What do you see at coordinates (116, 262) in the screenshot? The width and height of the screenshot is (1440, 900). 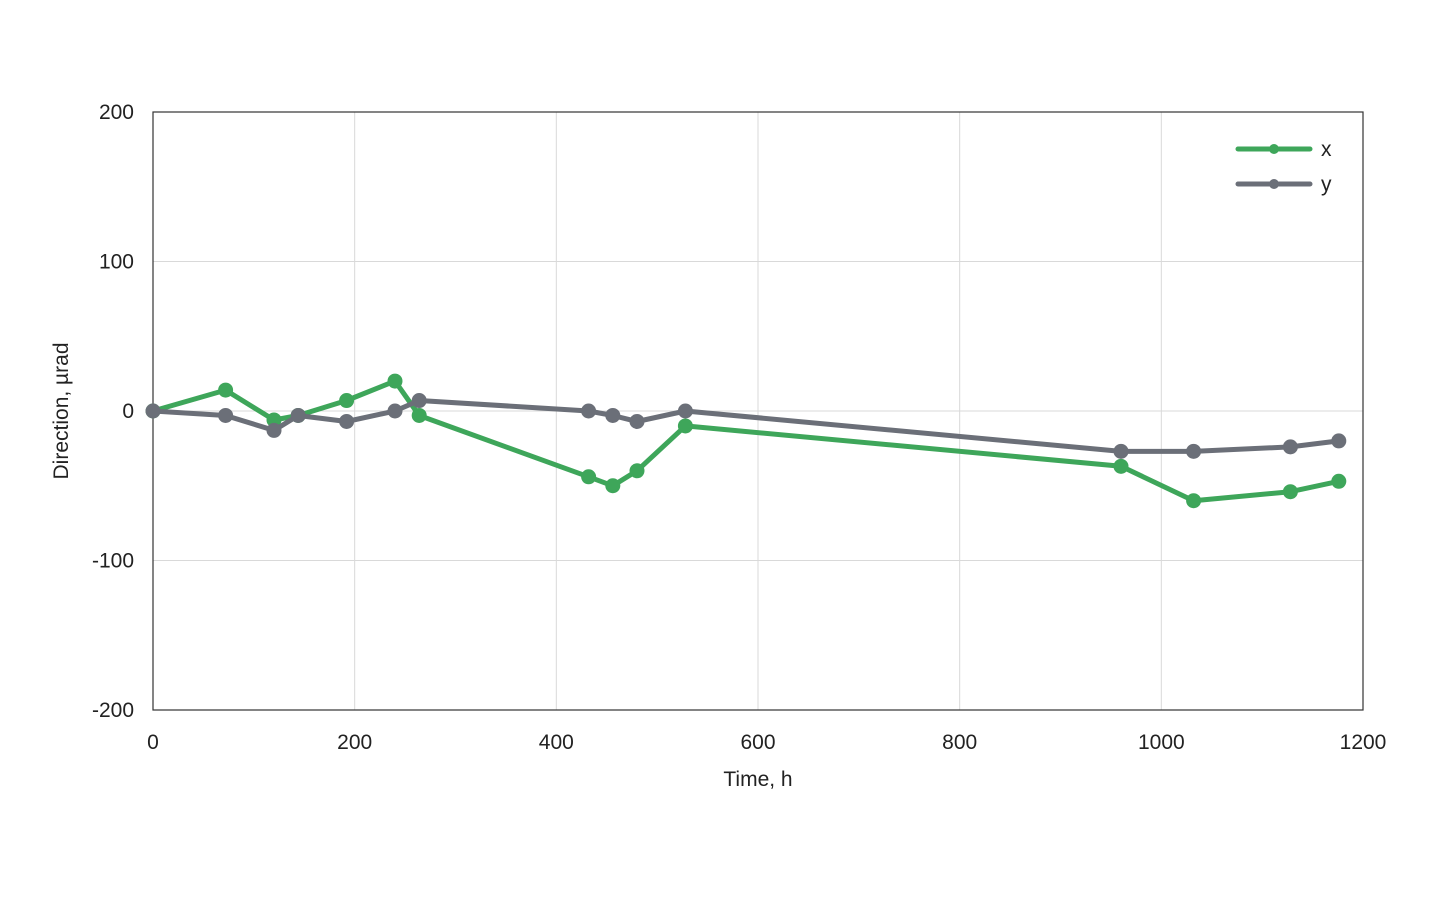 I see `y-tick-label: 100` at bounding box center [116, 262].